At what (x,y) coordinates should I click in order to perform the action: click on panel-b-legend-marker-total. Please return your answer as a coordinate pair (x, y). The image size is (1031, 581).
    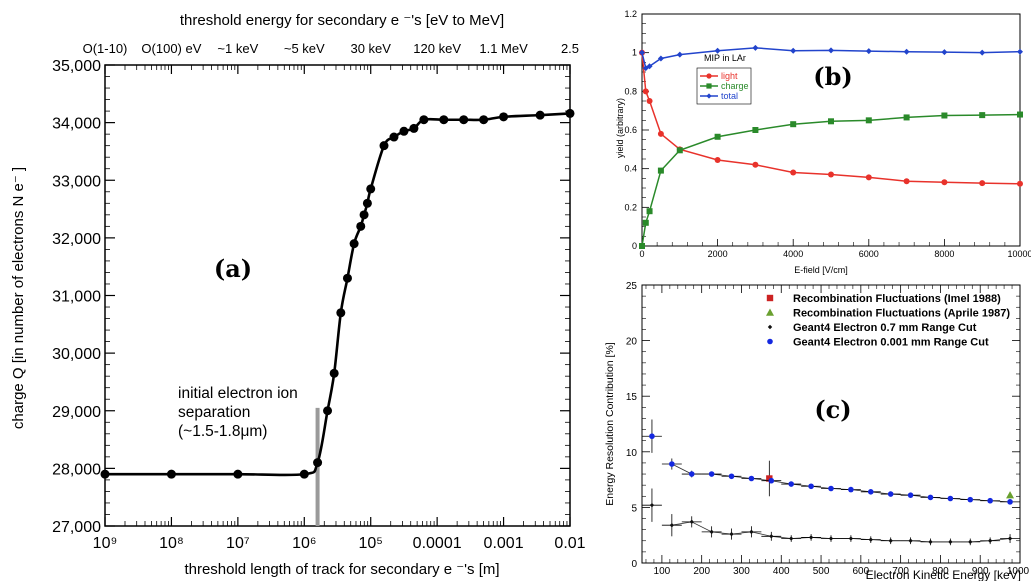
    Looking at the image, I should click on (709, 96).